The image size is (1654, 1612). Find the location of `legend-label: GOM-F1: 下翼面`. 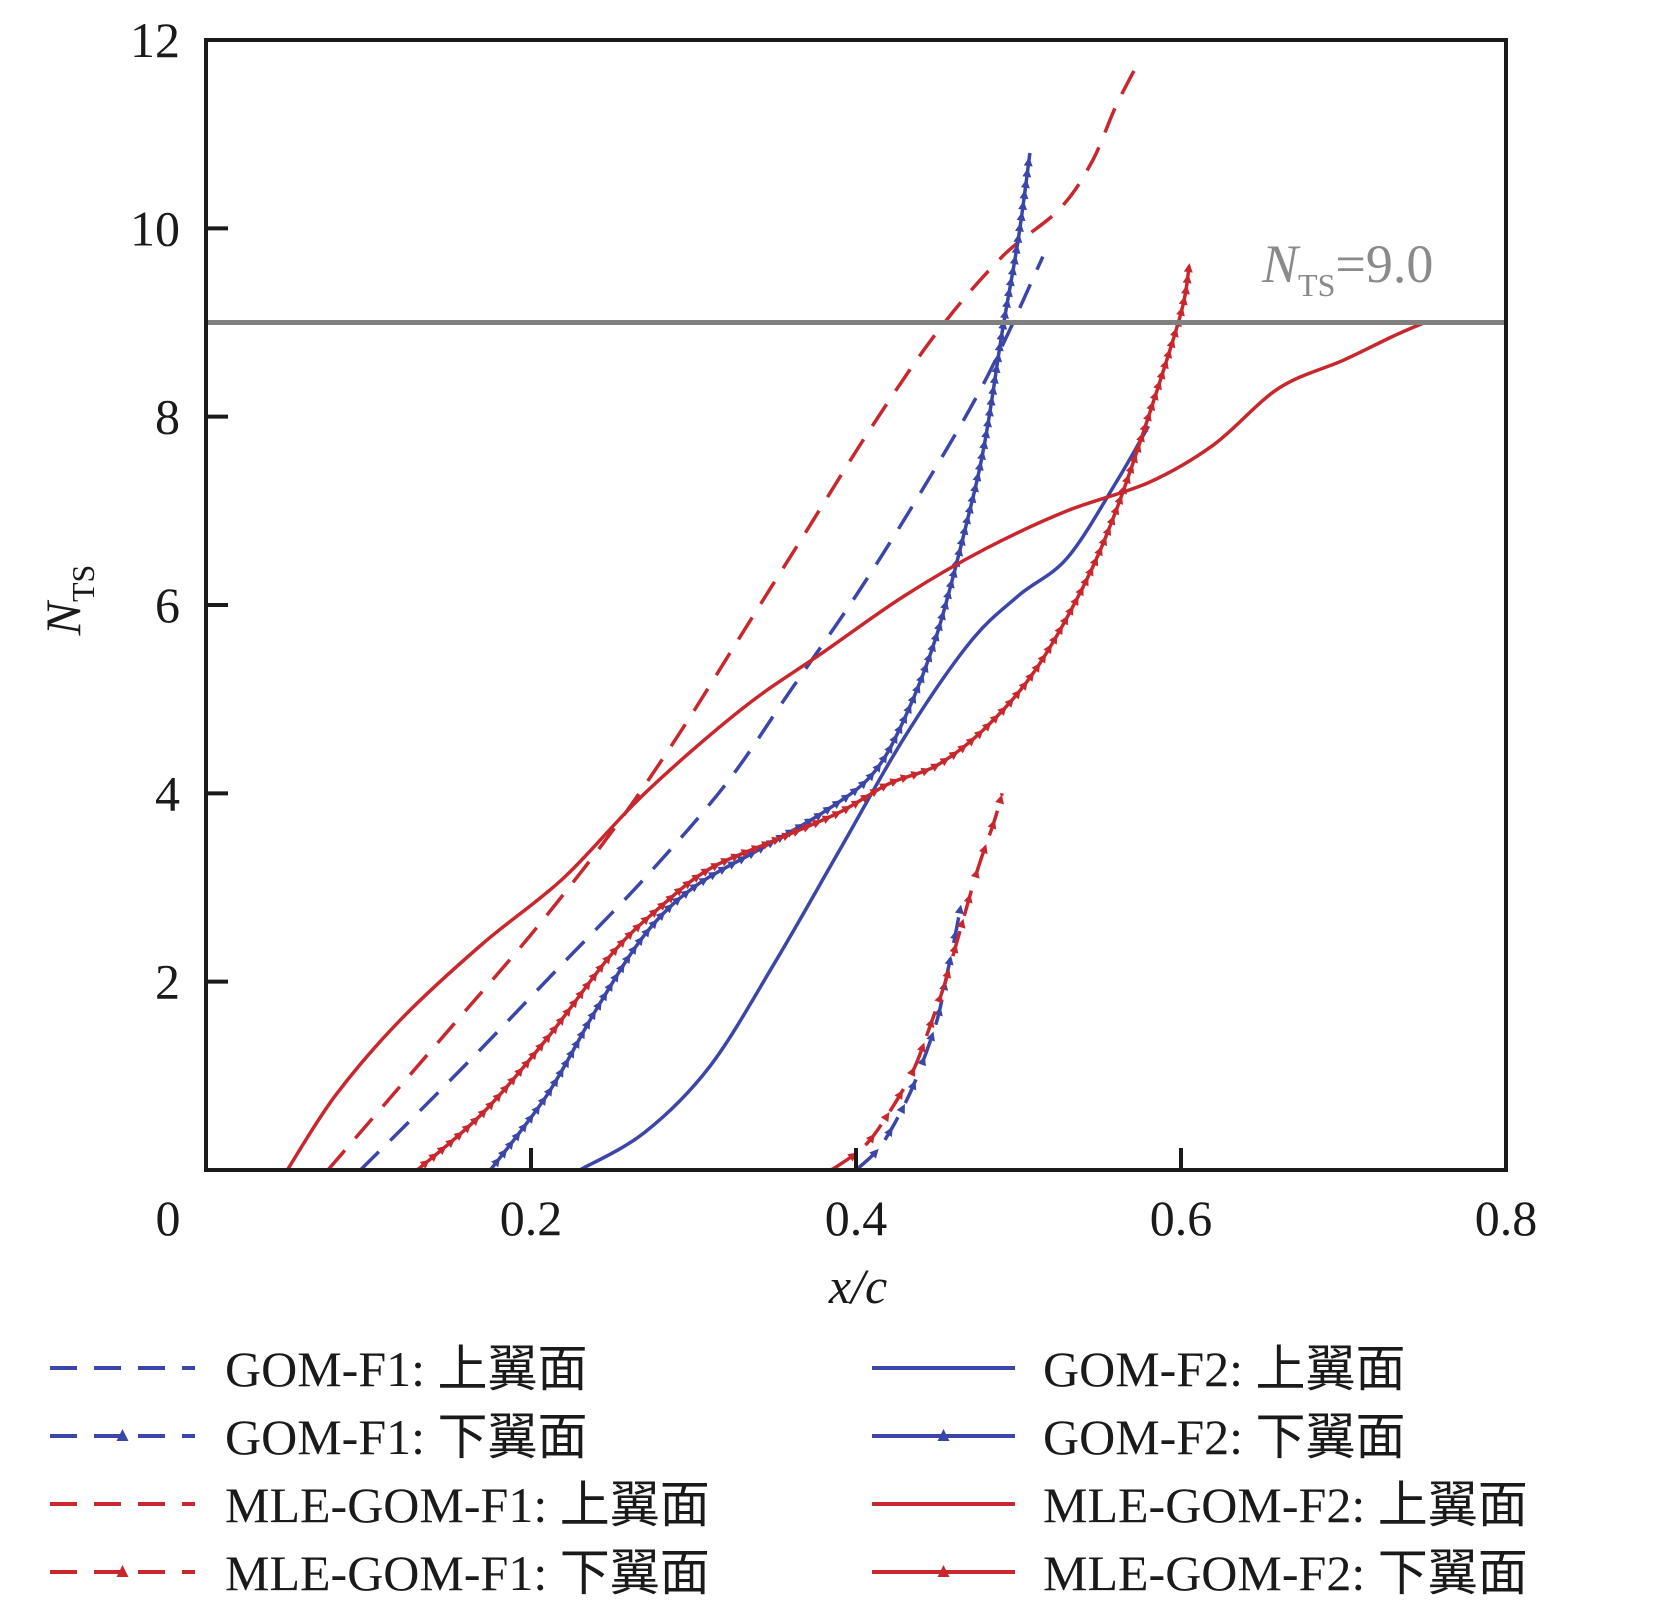

legend-label: GOM-F1: 下翼面 is located at coordinates (406, 1437).